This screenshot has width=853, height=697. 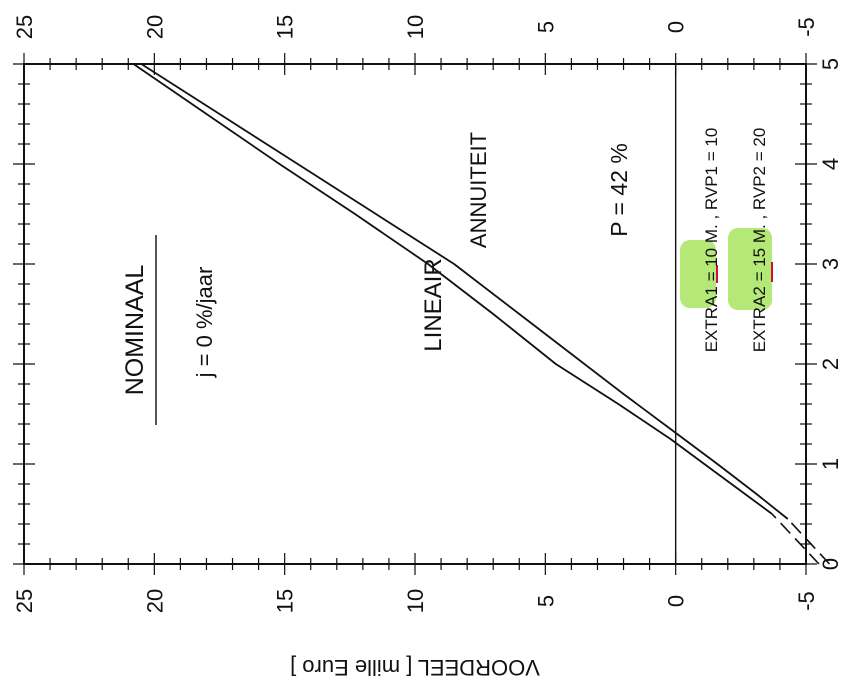 I want to click on x-tick-label: 3, so click(x=830, y=264).